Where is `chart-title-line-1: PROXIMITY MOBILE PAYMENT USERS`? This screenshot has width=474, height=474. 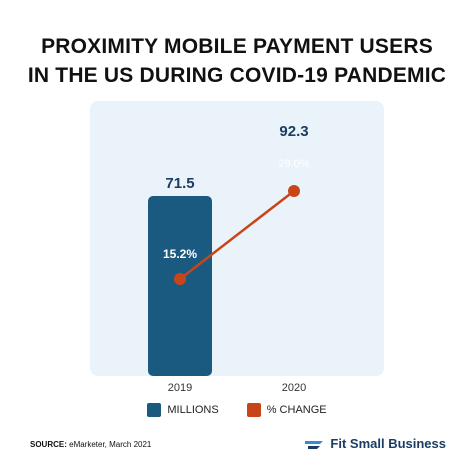
chart-title-line-1: PROXIMITY MOBILE PAYMENT USERS is located at coordinates (237, 46).